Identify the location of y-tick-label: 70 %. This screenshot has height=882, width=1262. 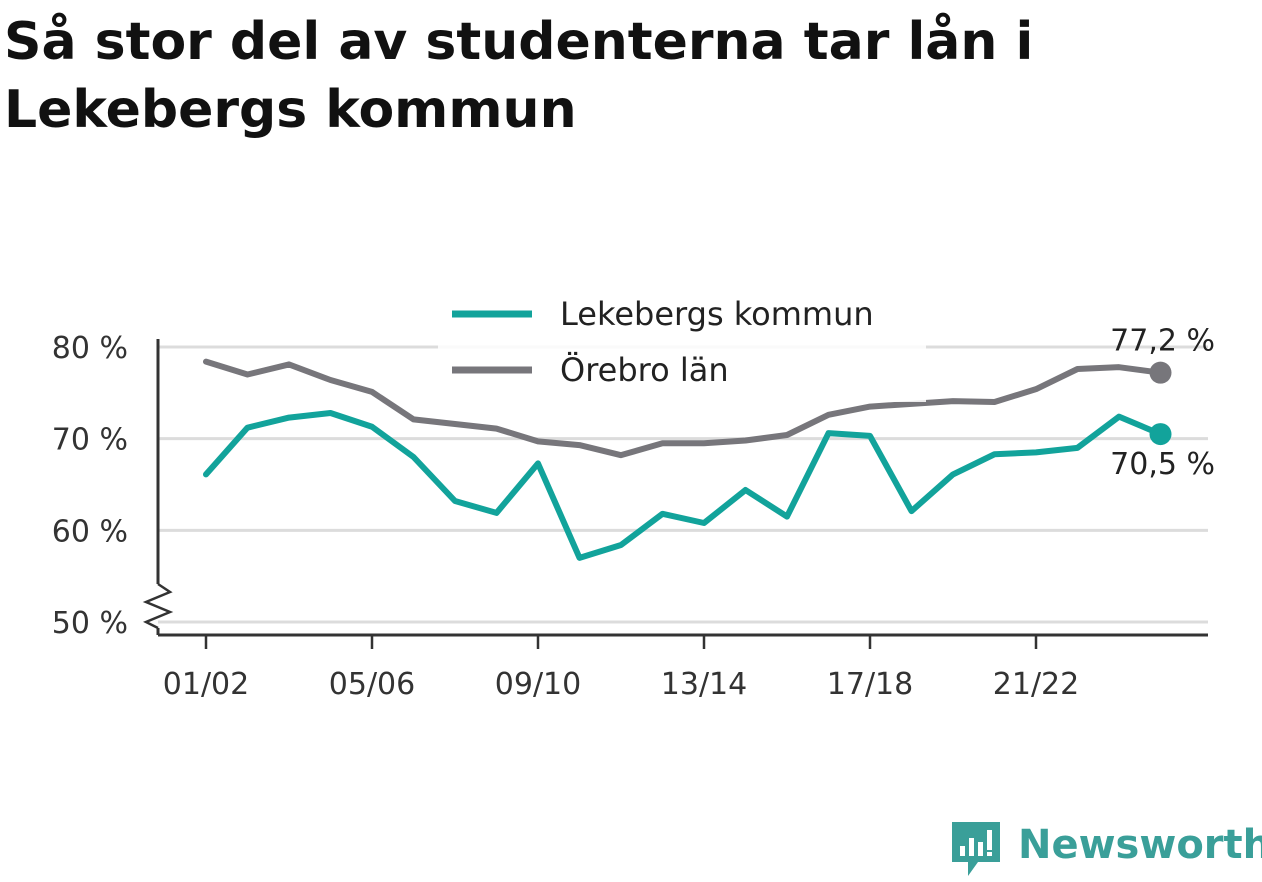
(90, 440).